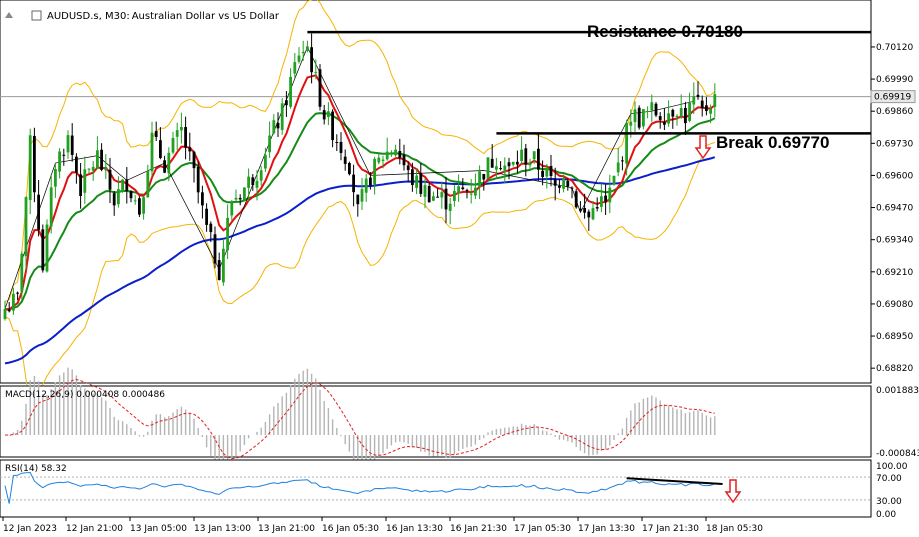 This screenshot has height=537, width=919. Describe the element at coordinates (894, 337) in the screenshot. I see `y-tick-label: 0.68950` at that location.